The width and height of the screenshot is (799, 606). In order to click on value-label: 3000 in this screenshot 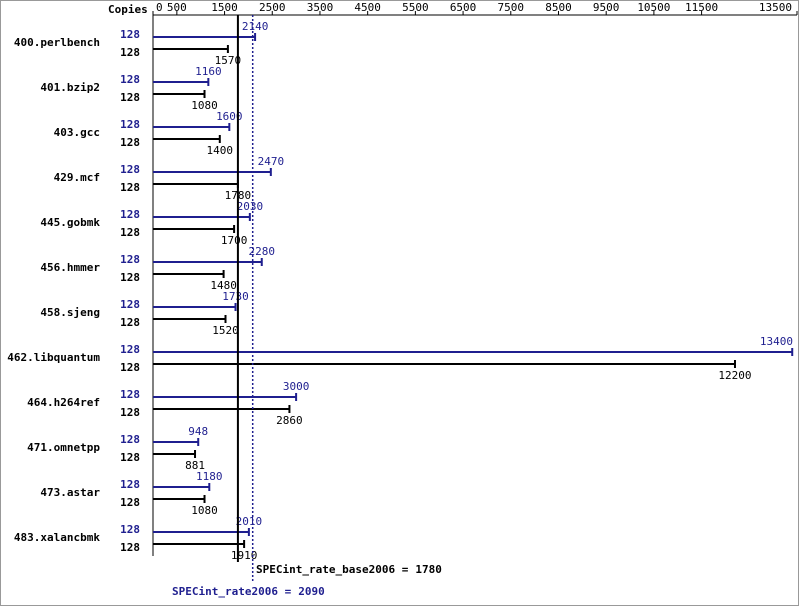, I will do `click(296, 386)`.